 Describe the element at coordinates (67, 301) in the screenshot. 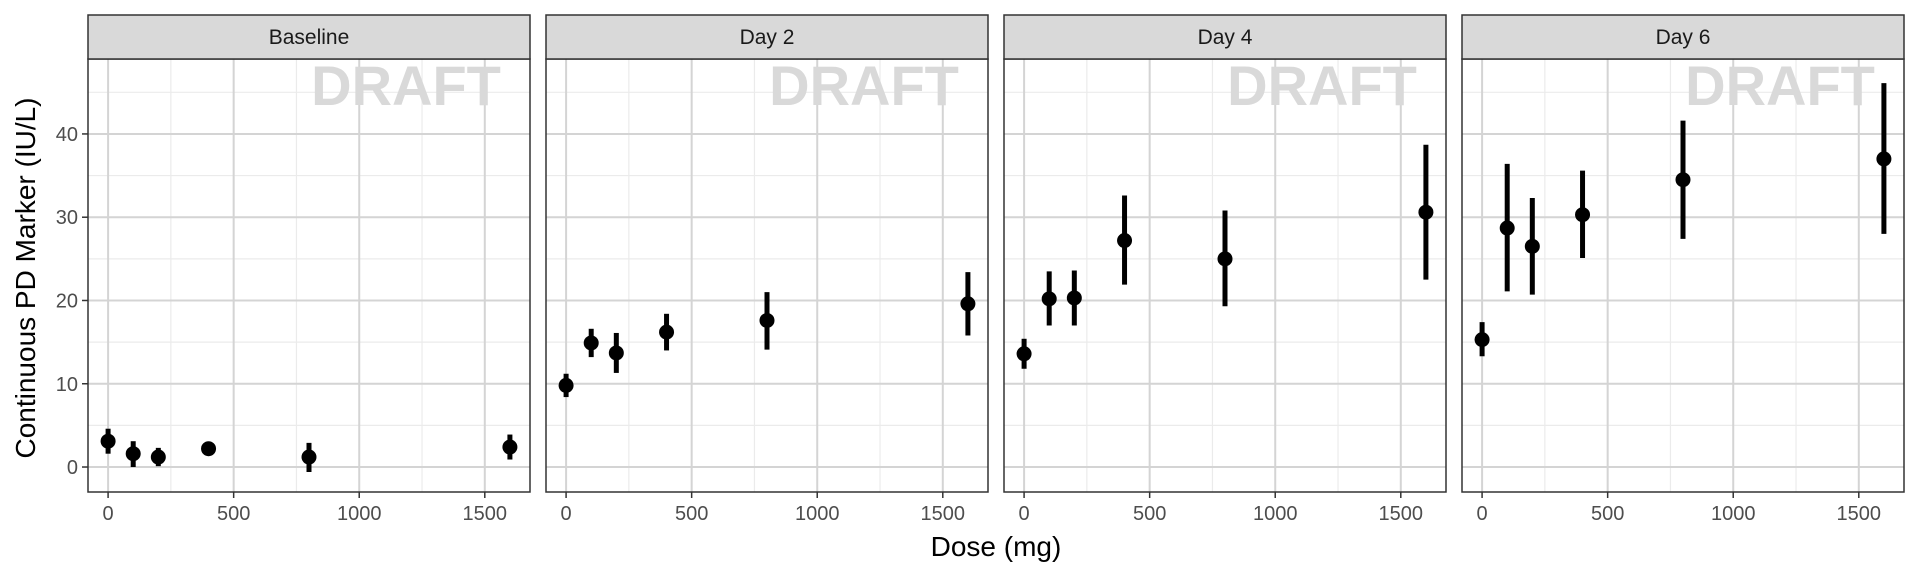

I see `y-tick-label: 20` at that location.